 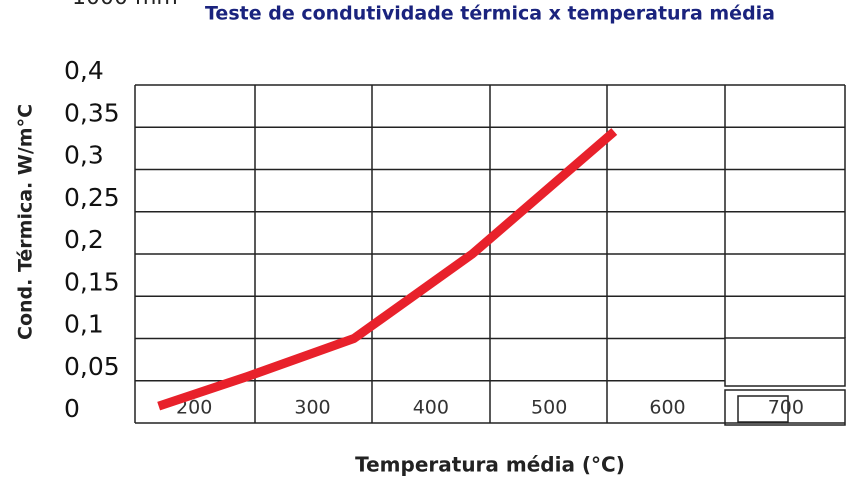 I want to click on y-axis-label: Cond. Térmica. W/m°C, so click(x=26, y=222).